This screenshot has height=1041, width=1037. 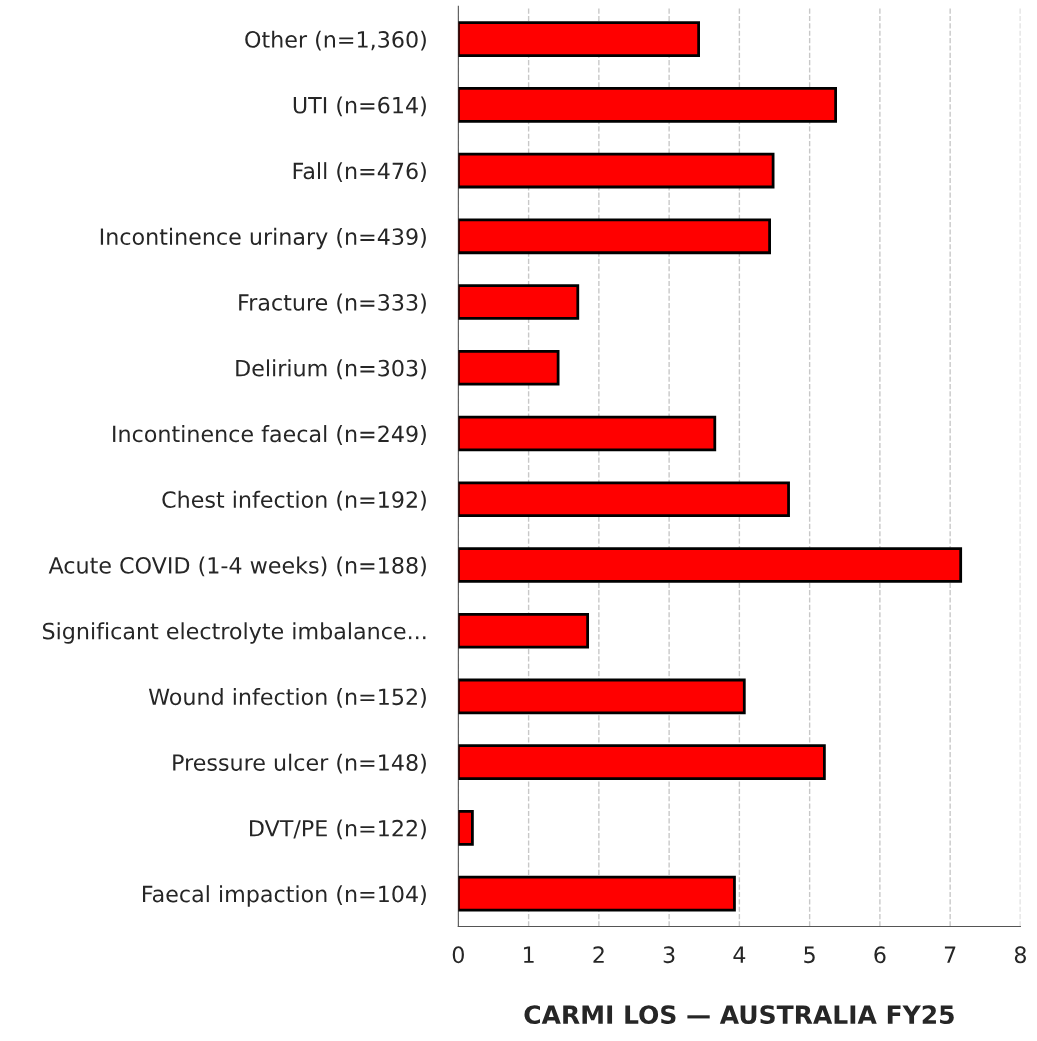 What do you see at coordinates (1020, 955) in the screenshot?
I see `x-tick-label: 8` at bounding box center [1020, 955].